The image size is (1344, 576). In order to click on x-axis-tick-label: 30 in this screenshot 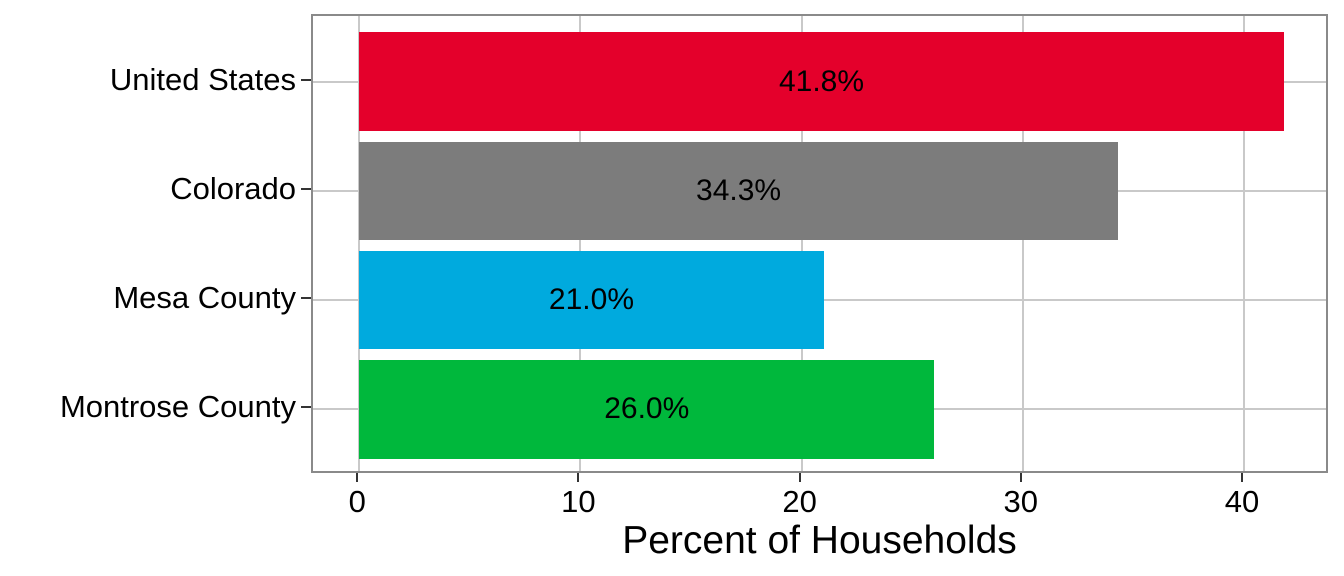, I will do `click(1021, 501)`.